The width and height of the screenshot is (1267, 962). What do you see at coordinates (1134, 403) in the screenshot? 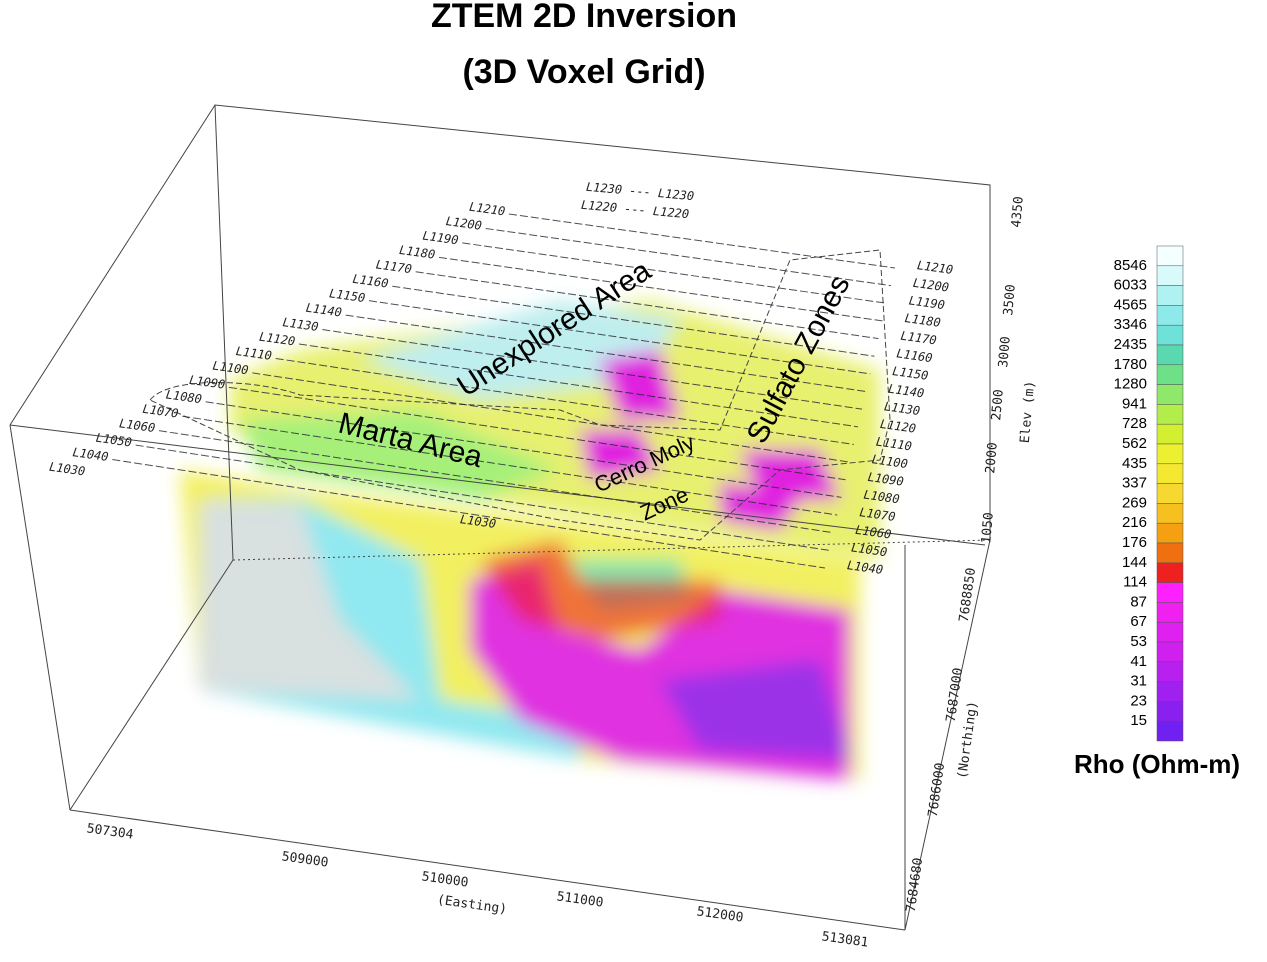
I see `colorbar-label: 941` at bounding box center [1134, 403].